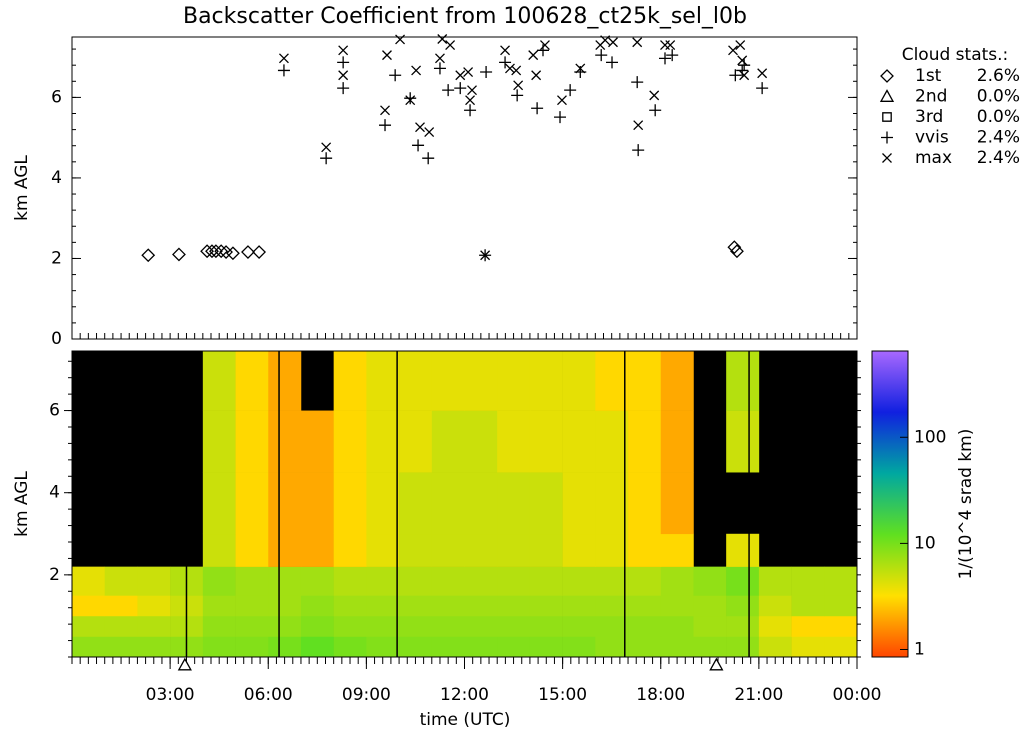 This screenshot has width=1022, height=730. What do you see at coordinates (930, 437) in the screenshot?
I see `colorbar-tick-label: 100` at bounding box center [930, 437].